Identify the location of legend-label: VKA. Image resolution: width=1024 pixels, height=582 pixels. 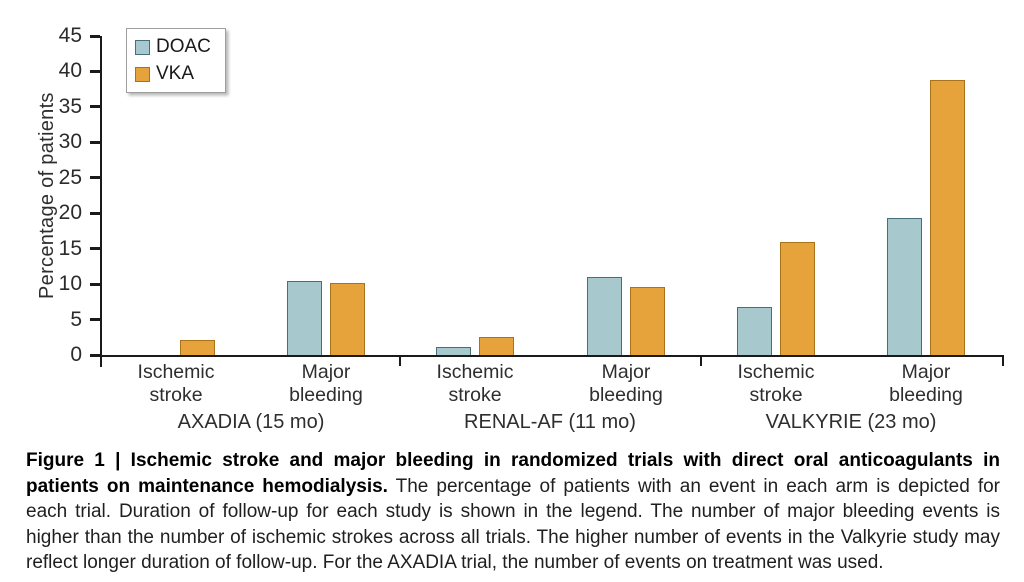
(175, 73).